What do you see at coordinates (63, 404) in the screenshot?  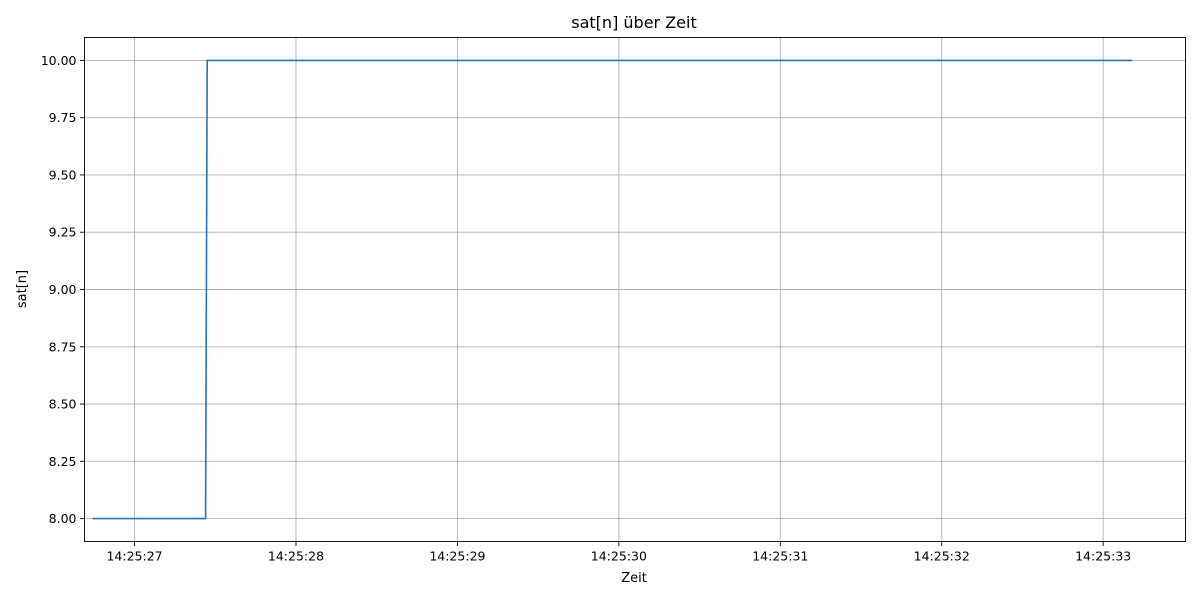 I see `y-tick-label: 8.50` at bounding box center [63, 404].